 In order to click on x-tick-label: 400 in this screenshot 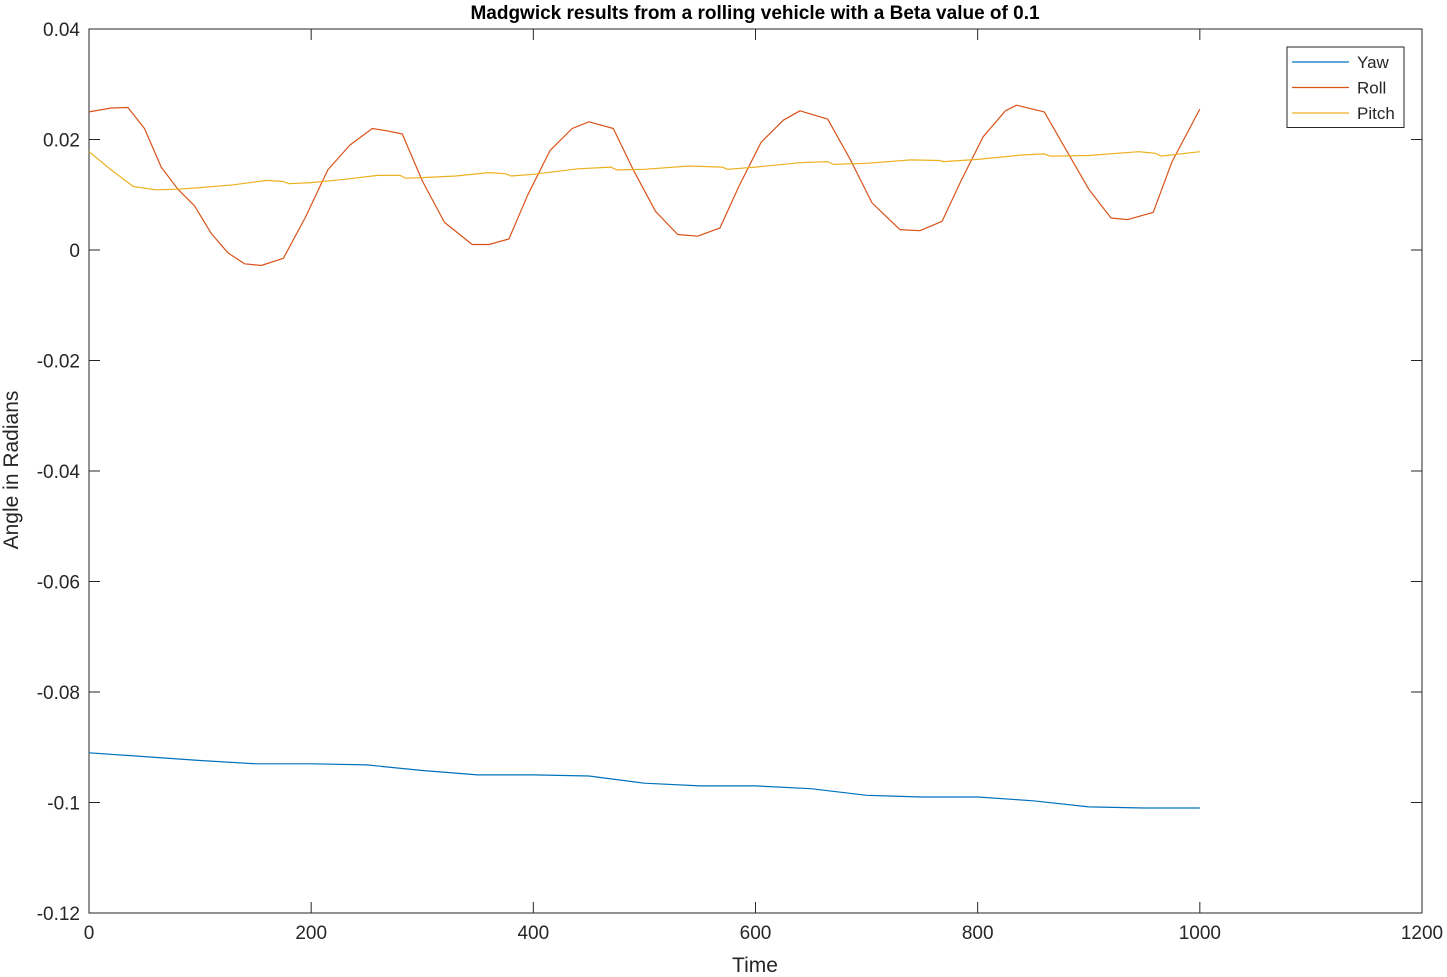, I will do `click(533, 933)`.